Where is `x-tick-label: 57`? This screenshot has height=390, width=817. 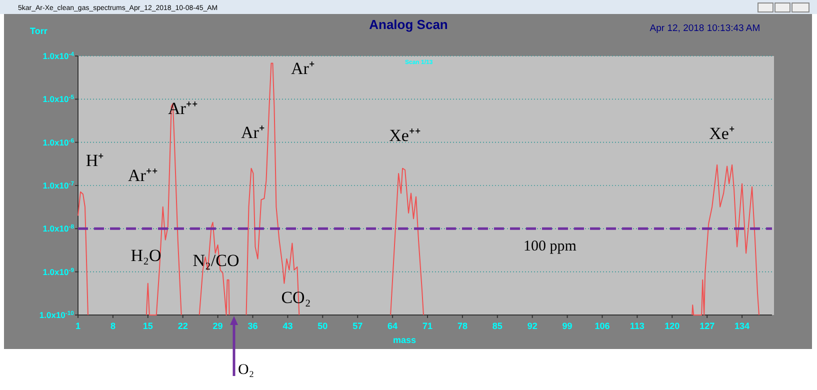
x-tick-label: 57 is located at coordinates (357, 326).